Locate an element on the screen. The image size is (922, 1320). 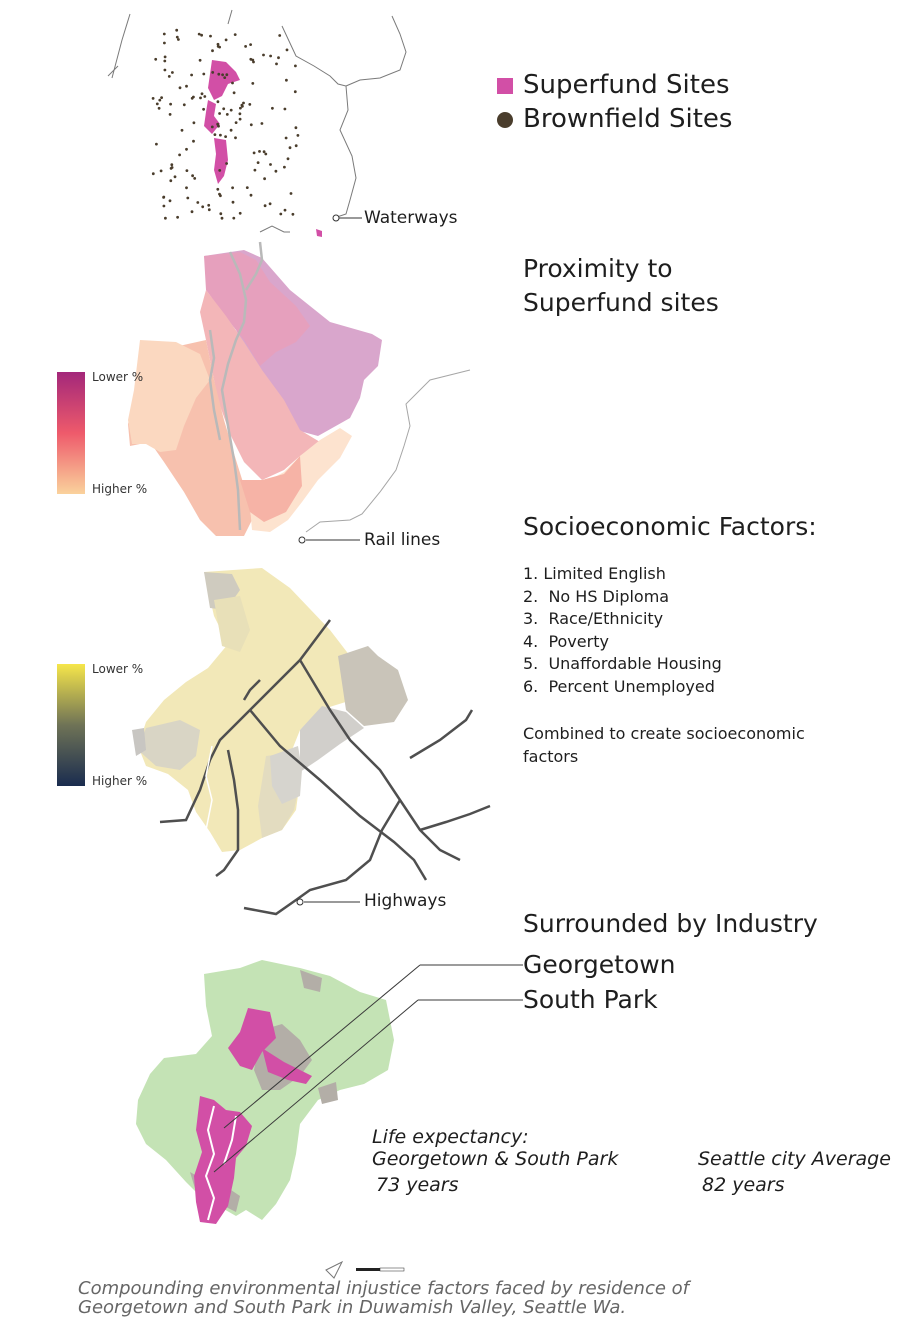
city-average-value: 82 years is located at coordinates (743, 1185).